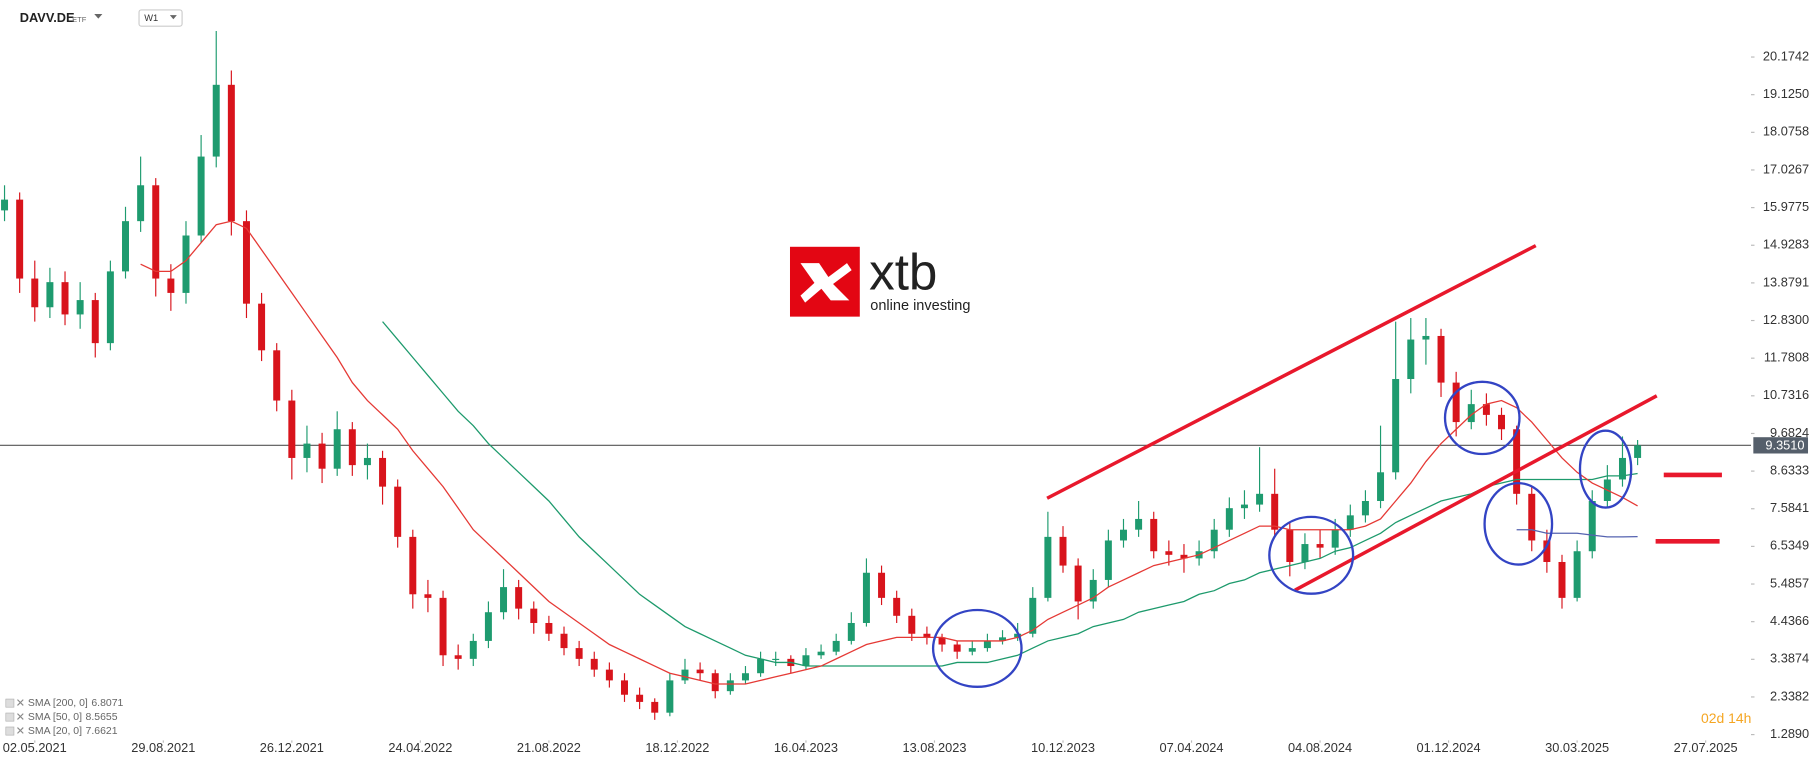 This screenshot has height=759, width=1815. What do you see at coordinates (98, 16) in the screenshot?
I see `symbol-caret` at bounding box center [98, 16].